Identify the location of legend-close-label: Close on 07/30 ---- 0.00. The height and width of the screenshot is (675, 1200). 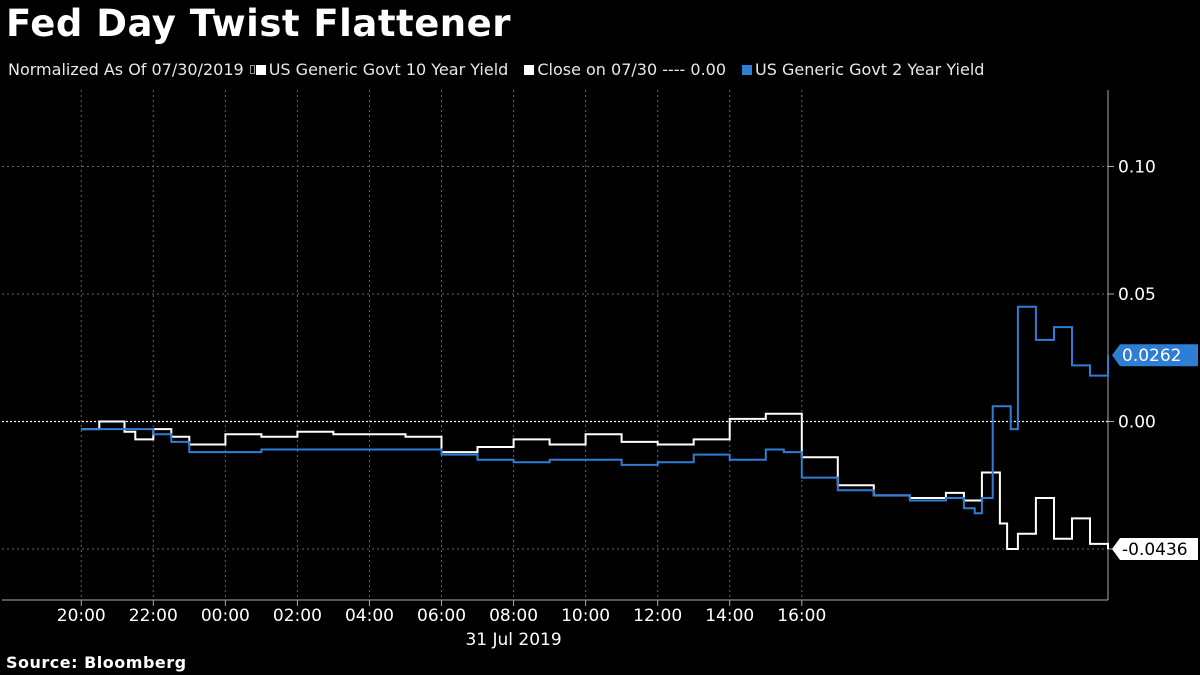
(632, 69).